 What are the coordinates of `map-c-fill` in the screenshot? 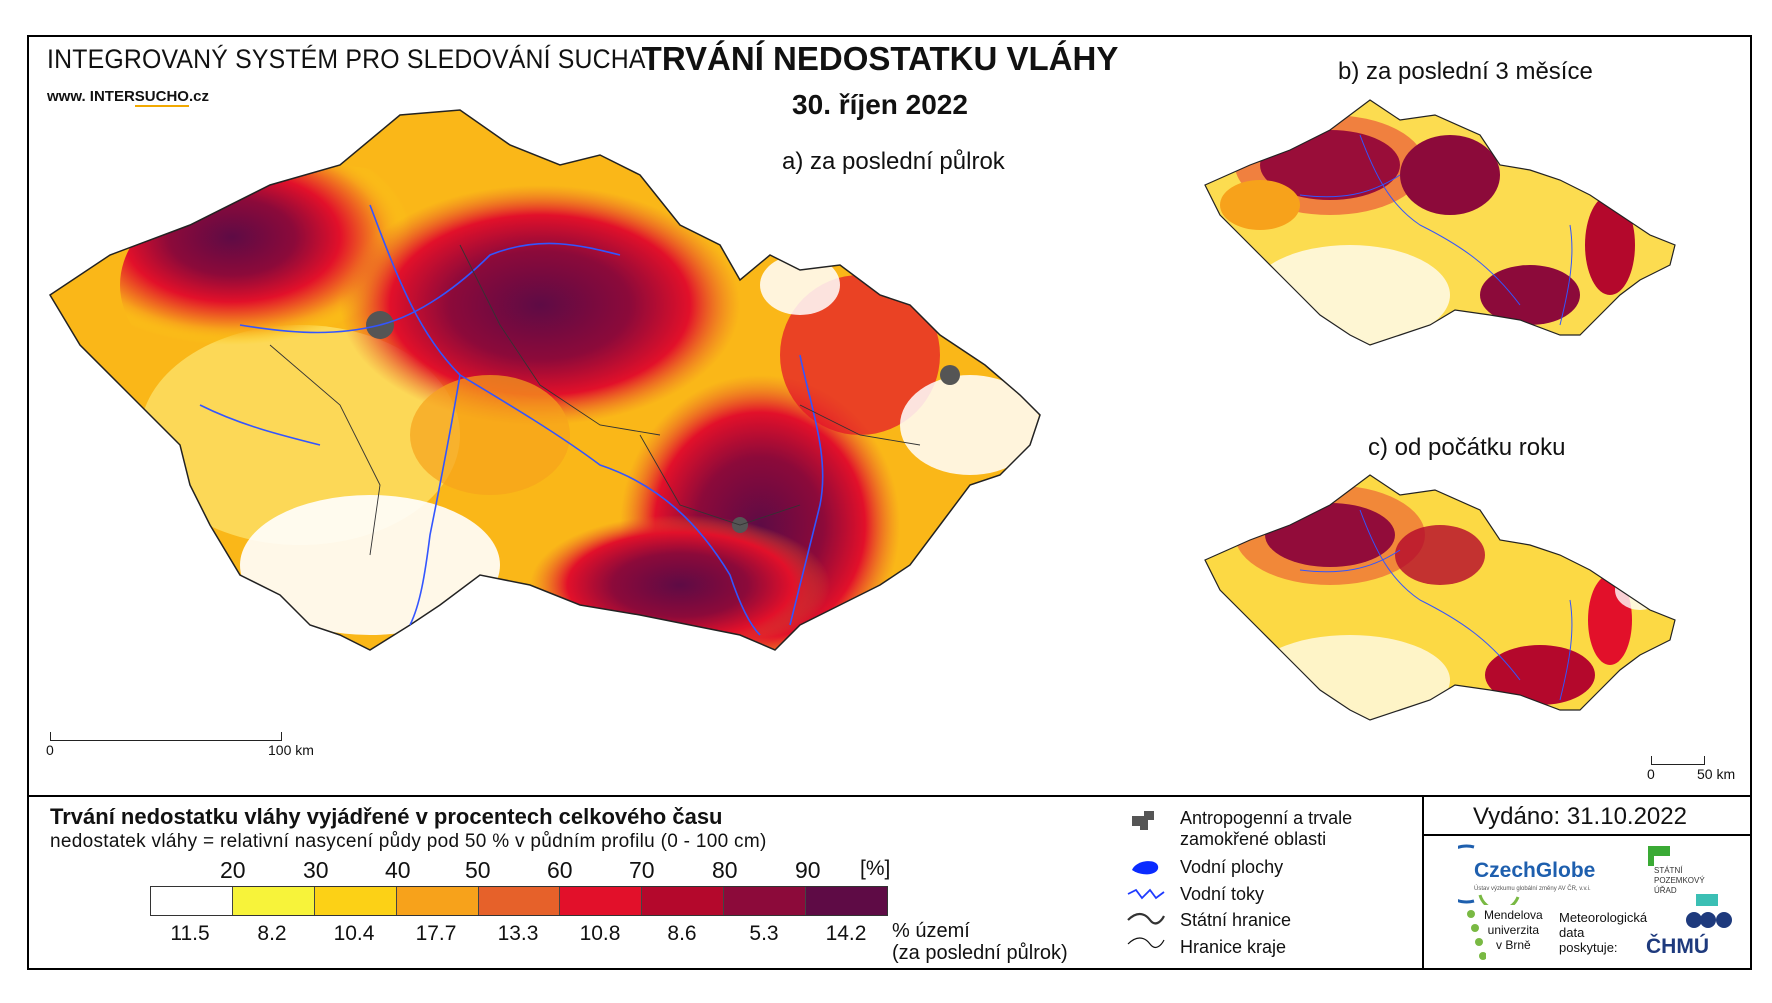 It's located at (1440, 597).